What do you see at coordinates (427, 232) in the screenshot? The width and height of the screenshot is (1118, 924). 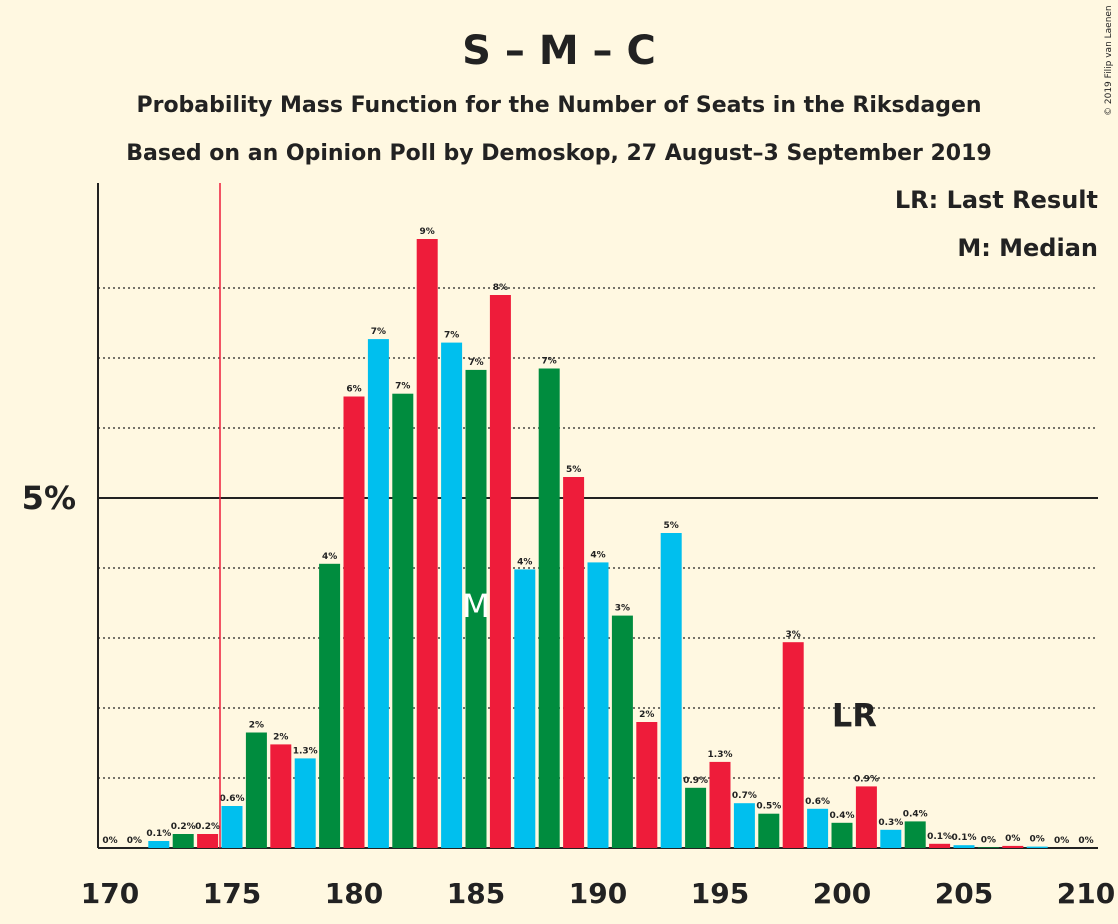 I see `bar-label-seat-183: 9%` at bounding box center [427, 232].